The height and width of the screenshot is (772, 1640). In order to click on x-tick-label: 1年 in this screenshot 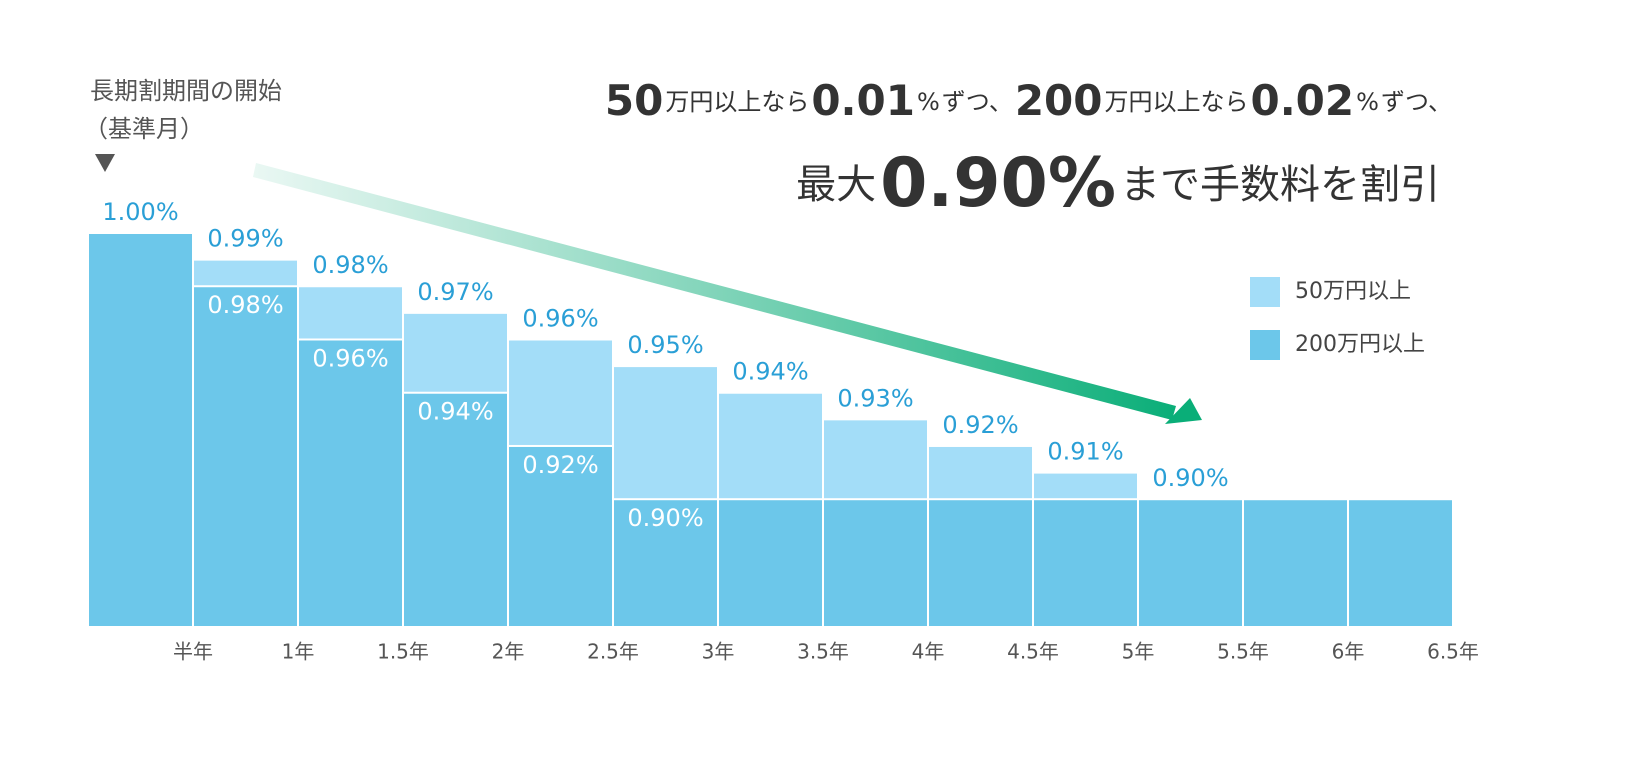, I will do `click(298, 652)`.